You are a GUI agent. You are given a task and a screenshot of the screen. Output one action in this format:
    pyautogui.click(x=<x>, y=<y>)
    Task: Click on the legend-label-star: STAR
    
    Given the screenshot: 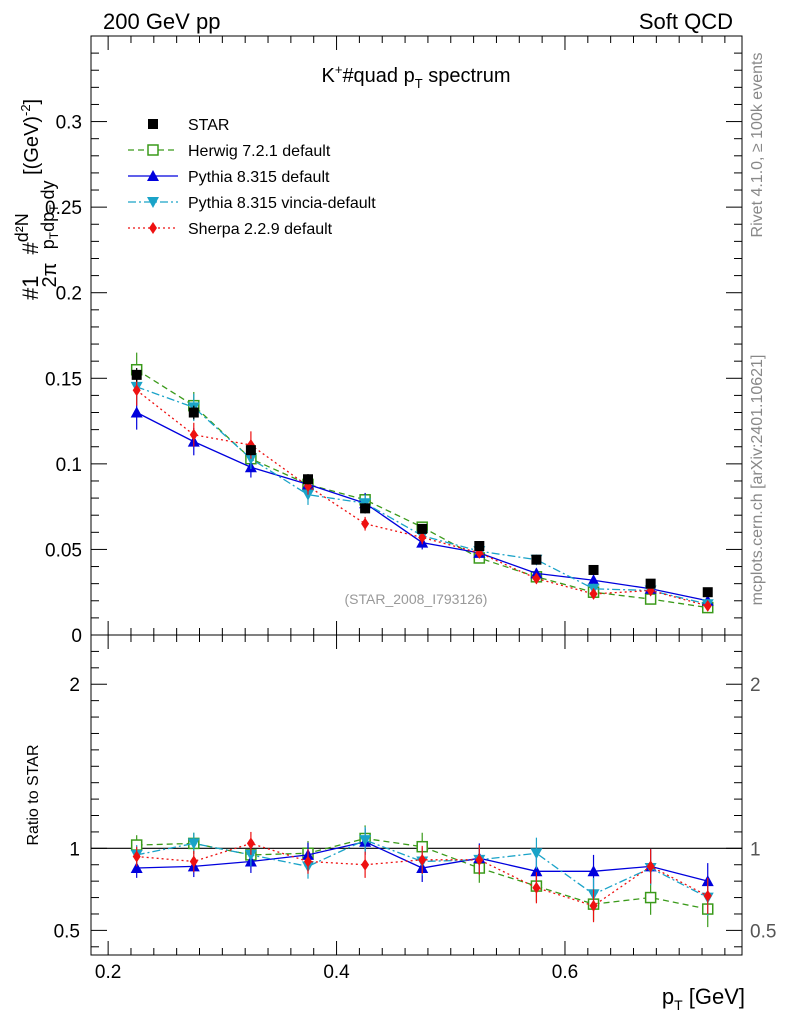 What is the action you would take?
    pyautogui.click(x=208, y=125)
    